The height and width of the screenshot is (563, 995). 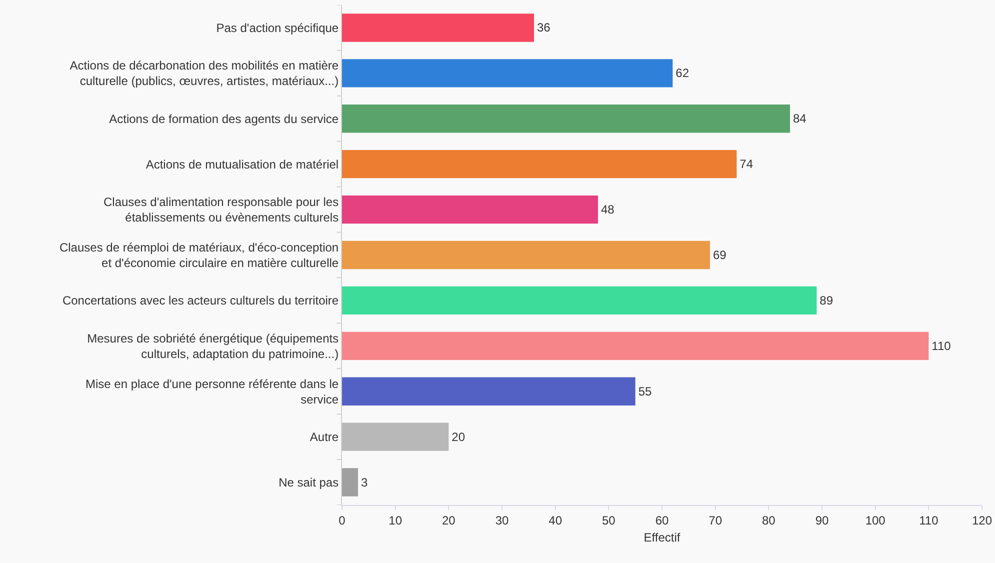 I want to click on y-tick-label: Actions de formation des agents du service, so click(x=224, y=119).